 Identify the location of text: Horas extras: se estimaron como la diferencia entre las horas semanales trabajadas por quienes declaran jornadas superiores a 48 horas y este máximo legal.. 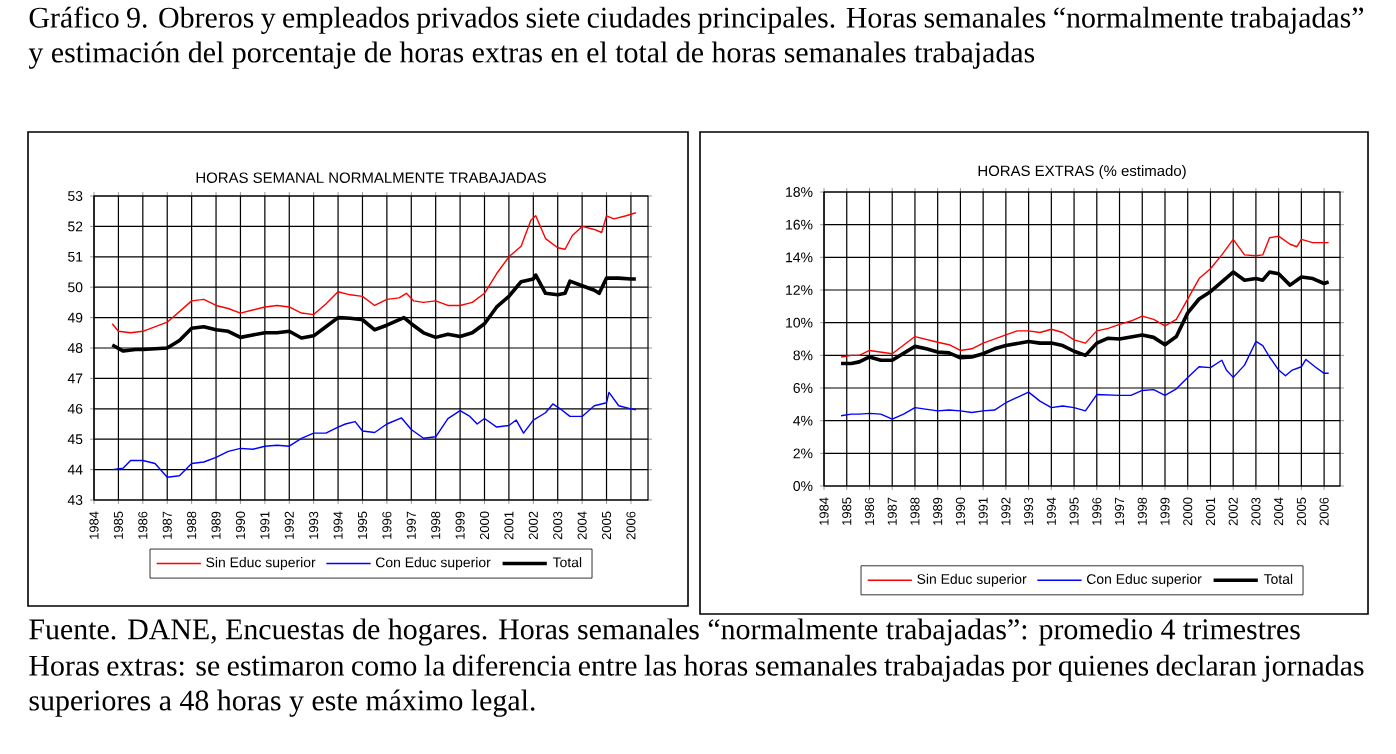
(696, 685).